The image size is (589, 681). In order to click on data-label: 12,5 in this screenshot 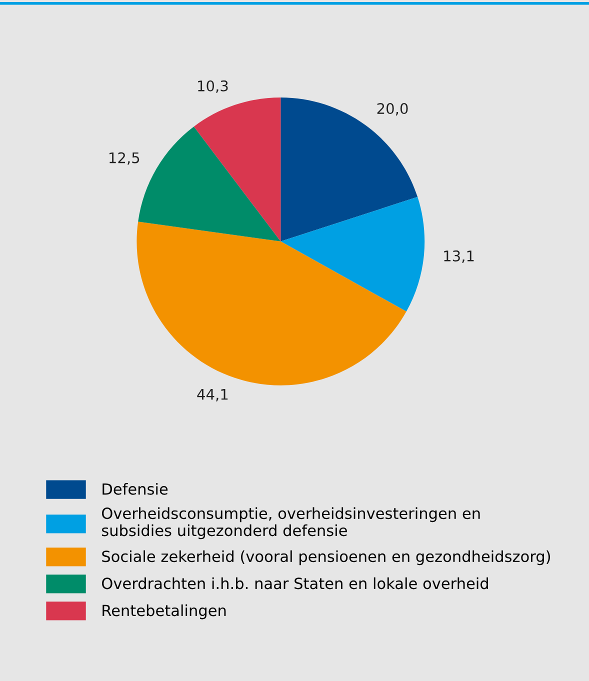, I will do `click(125, 158)`.